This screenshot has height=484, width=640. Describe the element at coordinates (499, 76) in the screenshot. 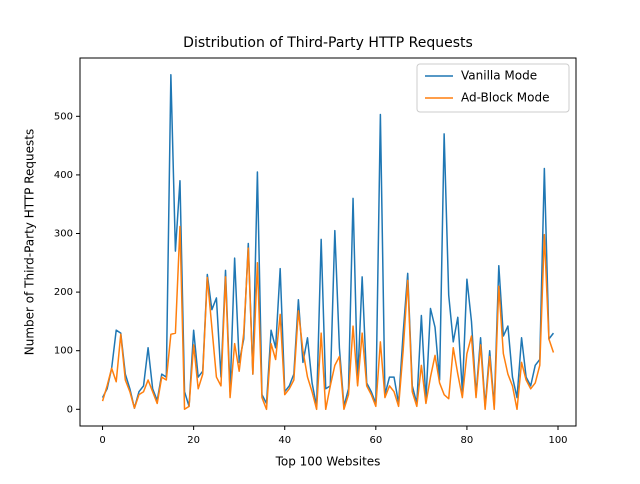

I see `legend-label: Vanilla Mode` at that location.